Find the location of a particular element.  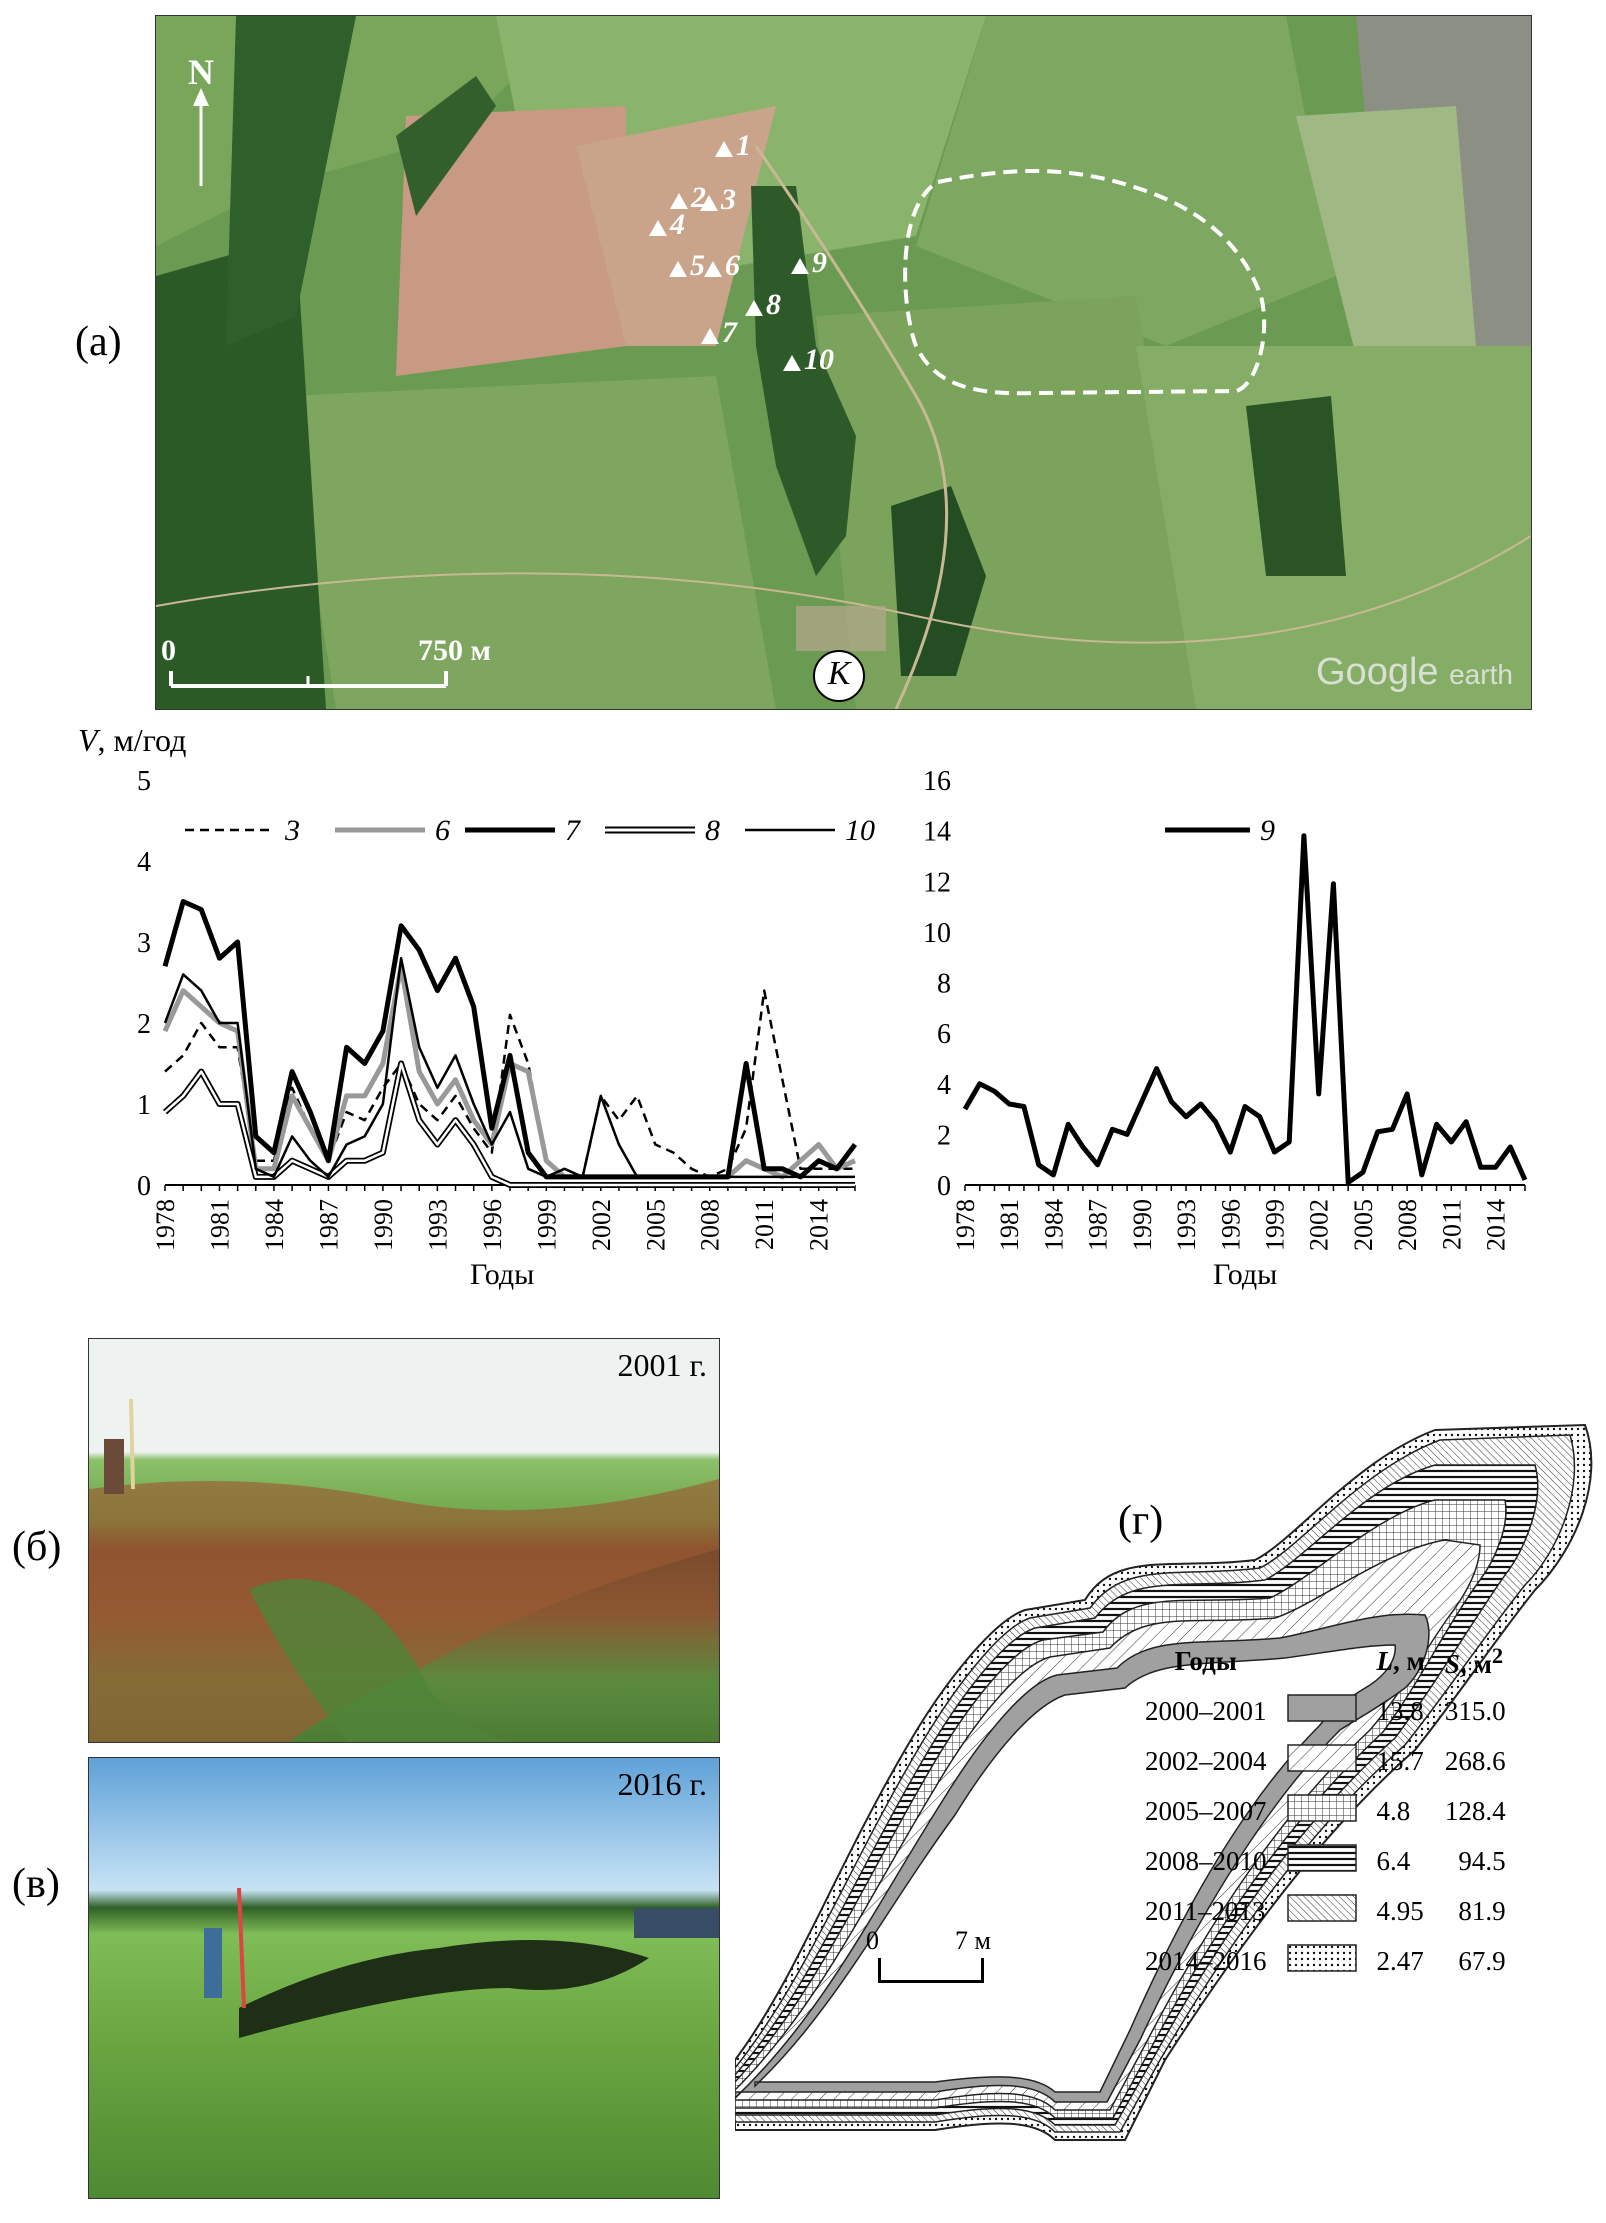

legend-label-6: 6 is located at coordinates (442, 830).